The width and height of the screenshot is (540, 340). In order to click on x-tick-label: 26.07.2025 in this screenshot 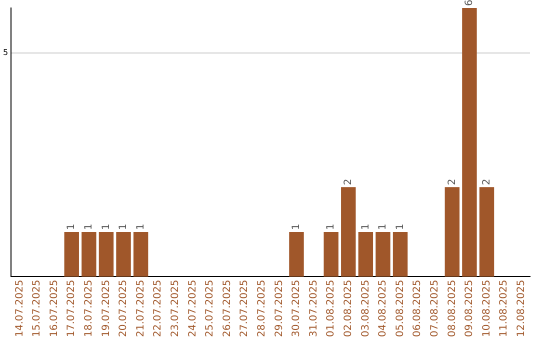, I will do `click(227, 309)`.